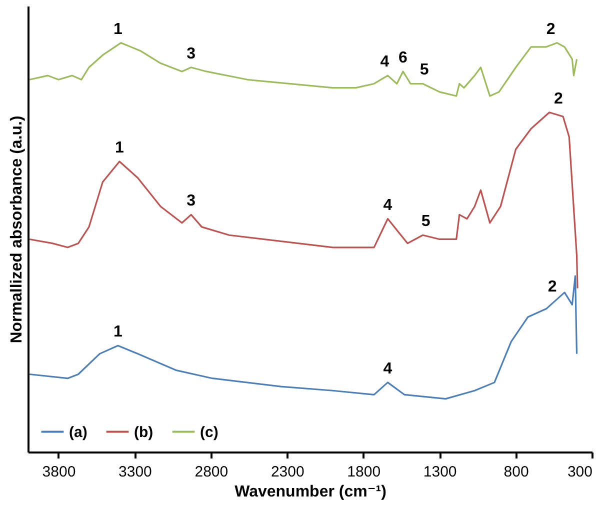  What do you see at coordinates (287, 472) in the screenshot?
I see `x-tick-label: 2300` at bounding box center [287, 472].